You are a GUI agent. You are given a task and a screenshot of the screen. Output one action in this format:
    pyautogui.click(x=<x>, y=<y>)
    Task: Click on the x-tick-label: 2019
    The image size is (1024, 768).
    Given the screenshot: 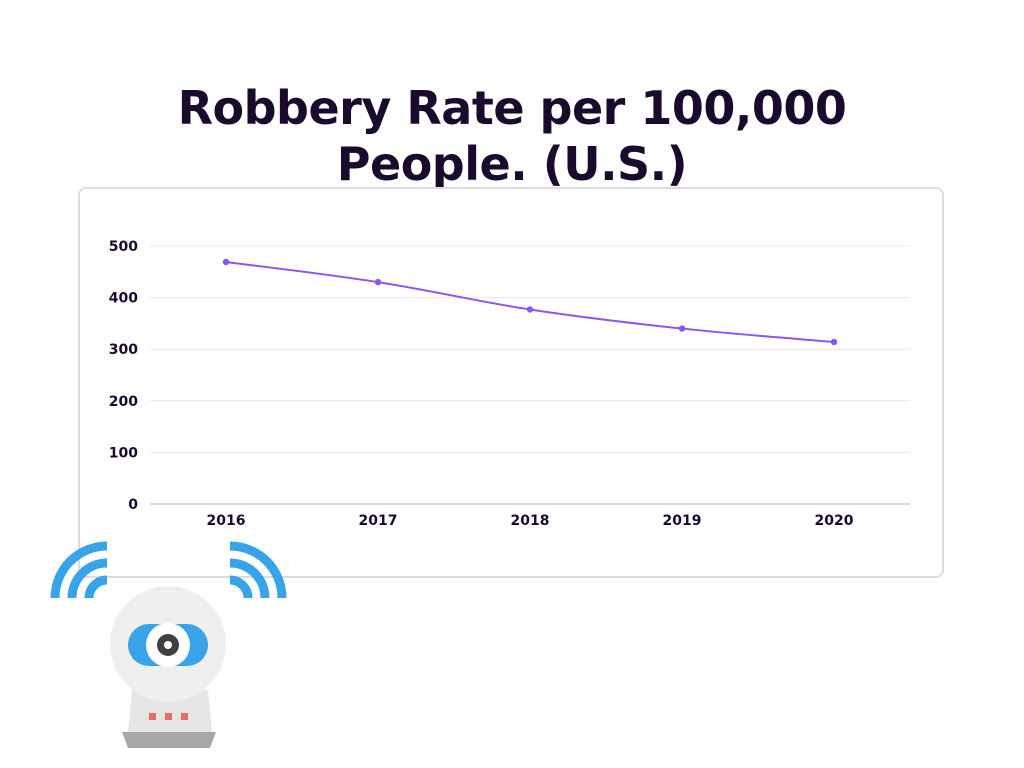 What is the action you would take?
    pyautogui.click(x=682, y=521)
    